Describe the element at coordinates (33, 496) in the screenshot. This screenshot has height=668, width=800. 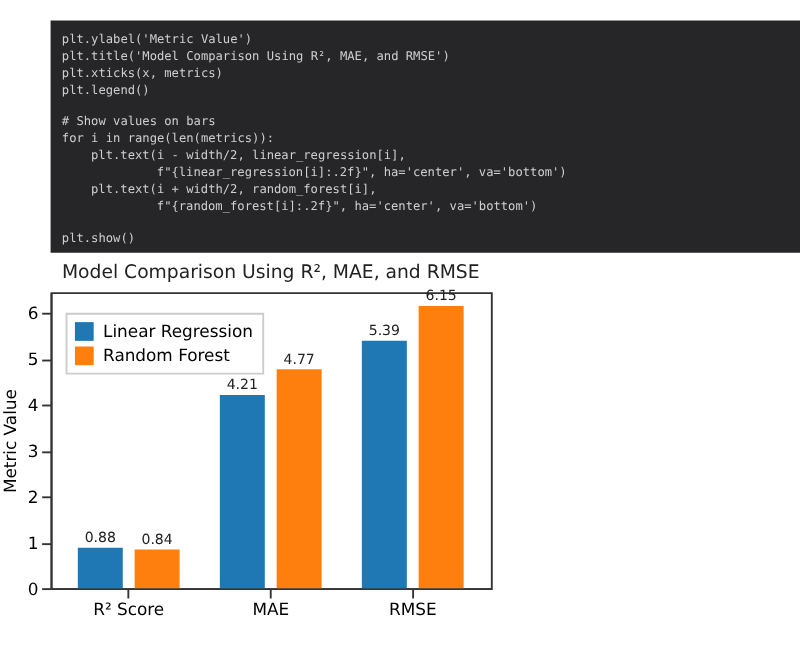
I see `y-tick-label: 2` at that location.